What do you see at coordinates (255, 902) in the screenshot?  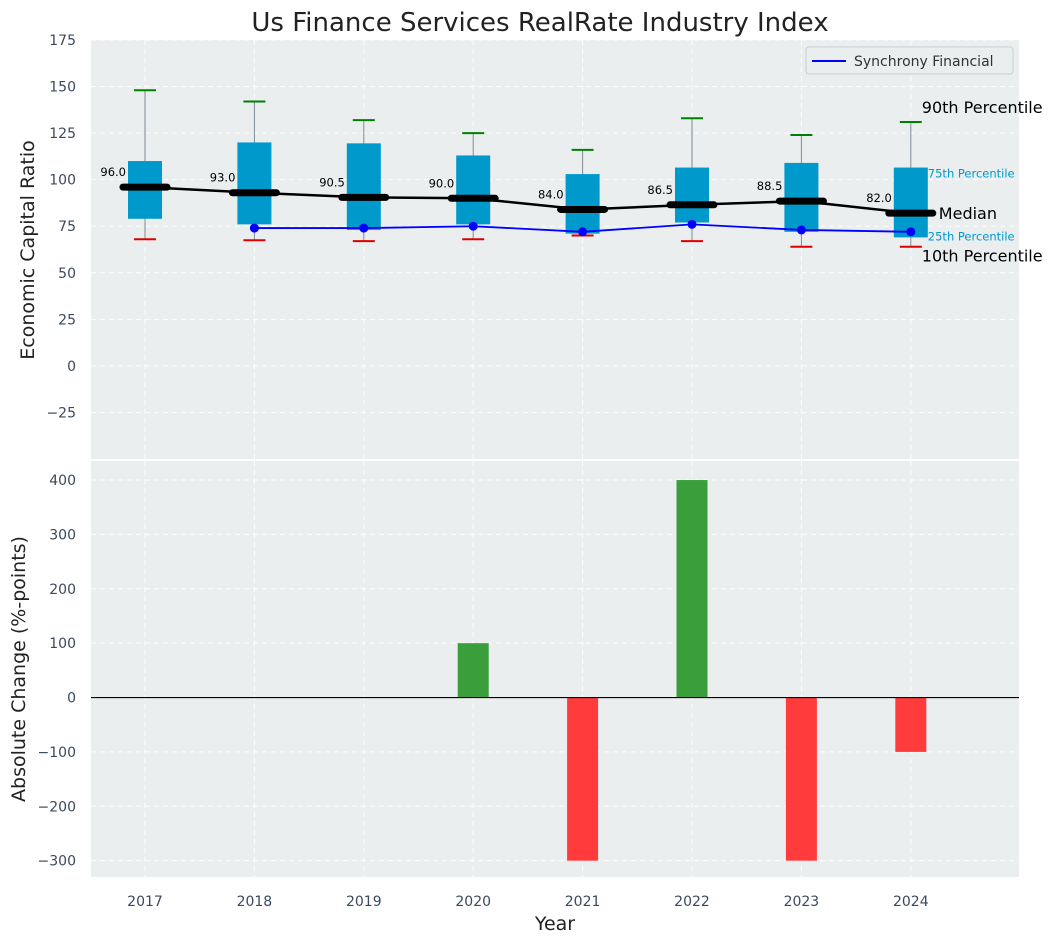 I see `x-tick-label: 2018` at bounding box center [255, 902].